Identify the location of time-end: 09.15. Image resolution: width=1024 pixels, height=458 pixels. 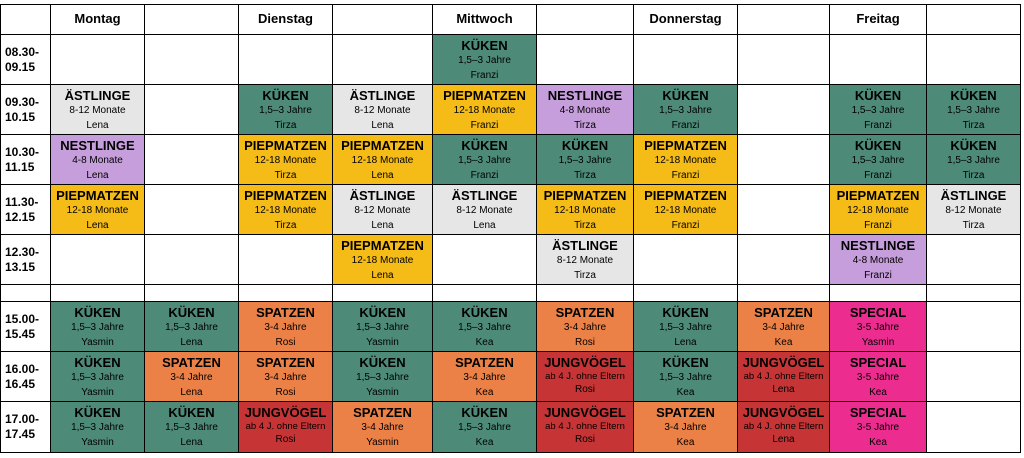
(20, 66).